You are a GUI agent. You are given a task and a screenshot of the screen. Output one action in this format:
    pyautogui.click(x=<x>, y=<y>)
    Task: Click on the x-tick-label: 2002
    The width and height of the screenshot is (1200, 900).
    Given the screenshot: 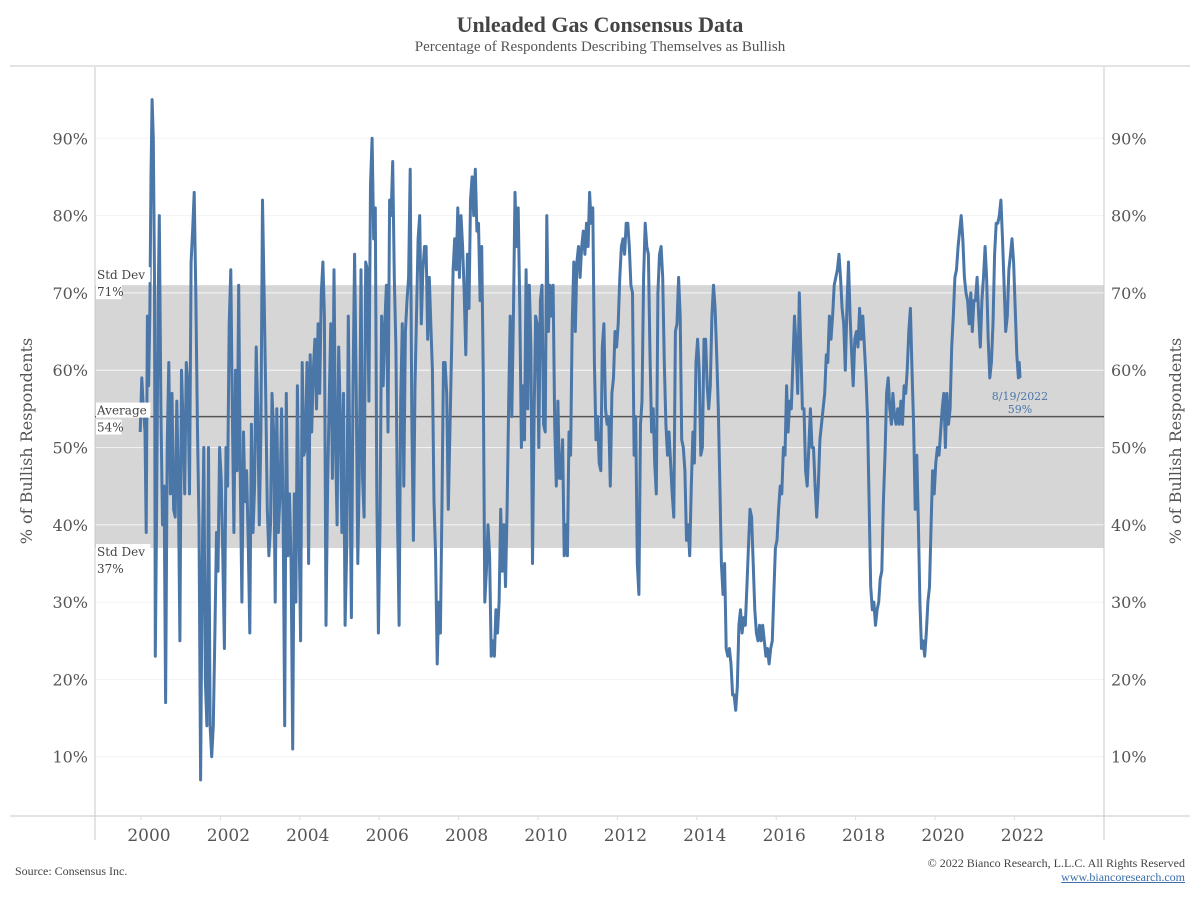 What is the action you would take?
    pyautogui.click(x=228, y=836)
    